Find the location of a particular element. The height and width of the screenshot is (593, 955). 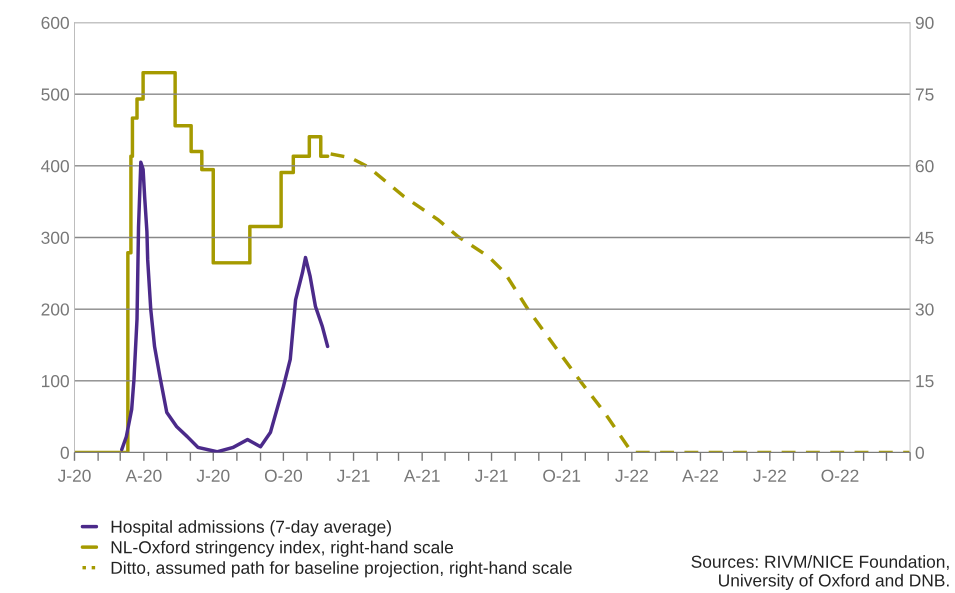

y-tick-label: 500 is located at coordinates (55, 94).